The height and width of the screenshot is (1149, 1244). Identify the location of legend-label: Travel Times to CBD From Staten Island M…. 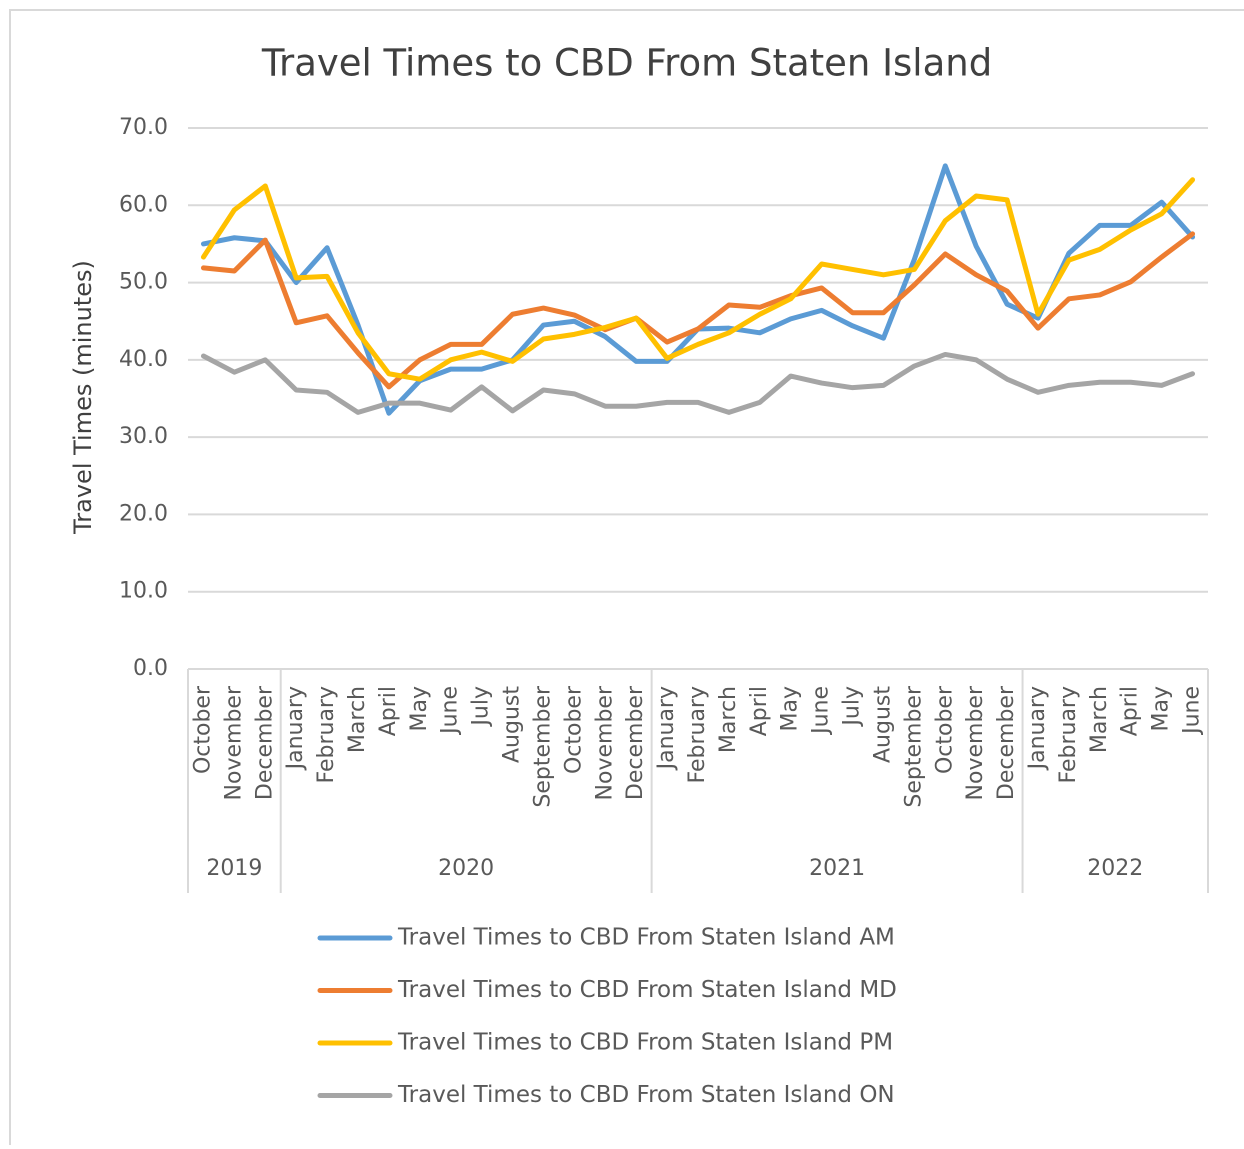
(647, 990).